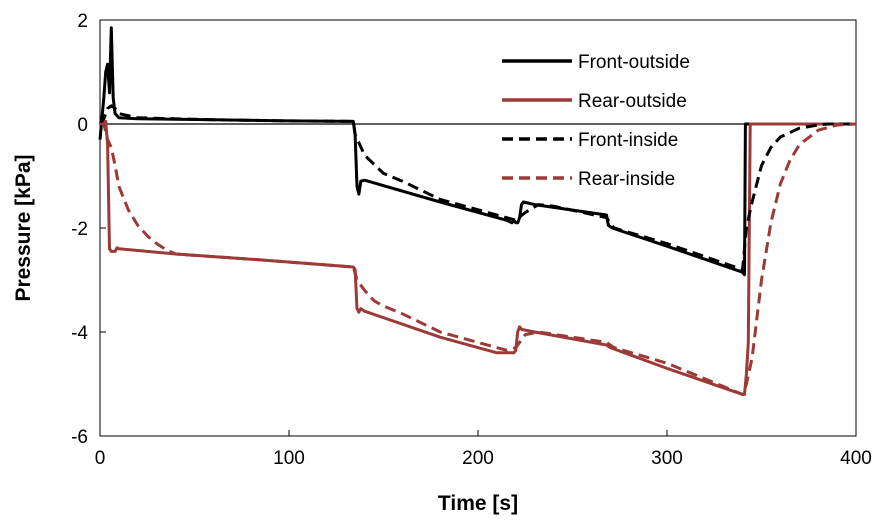 The height and width of the screenshot is (522, 880). What do you see at coordinates (23, 227) in the screenshot?
I see `y-axis-title: Pressure [kPa]` at bounding box center [23, 227].